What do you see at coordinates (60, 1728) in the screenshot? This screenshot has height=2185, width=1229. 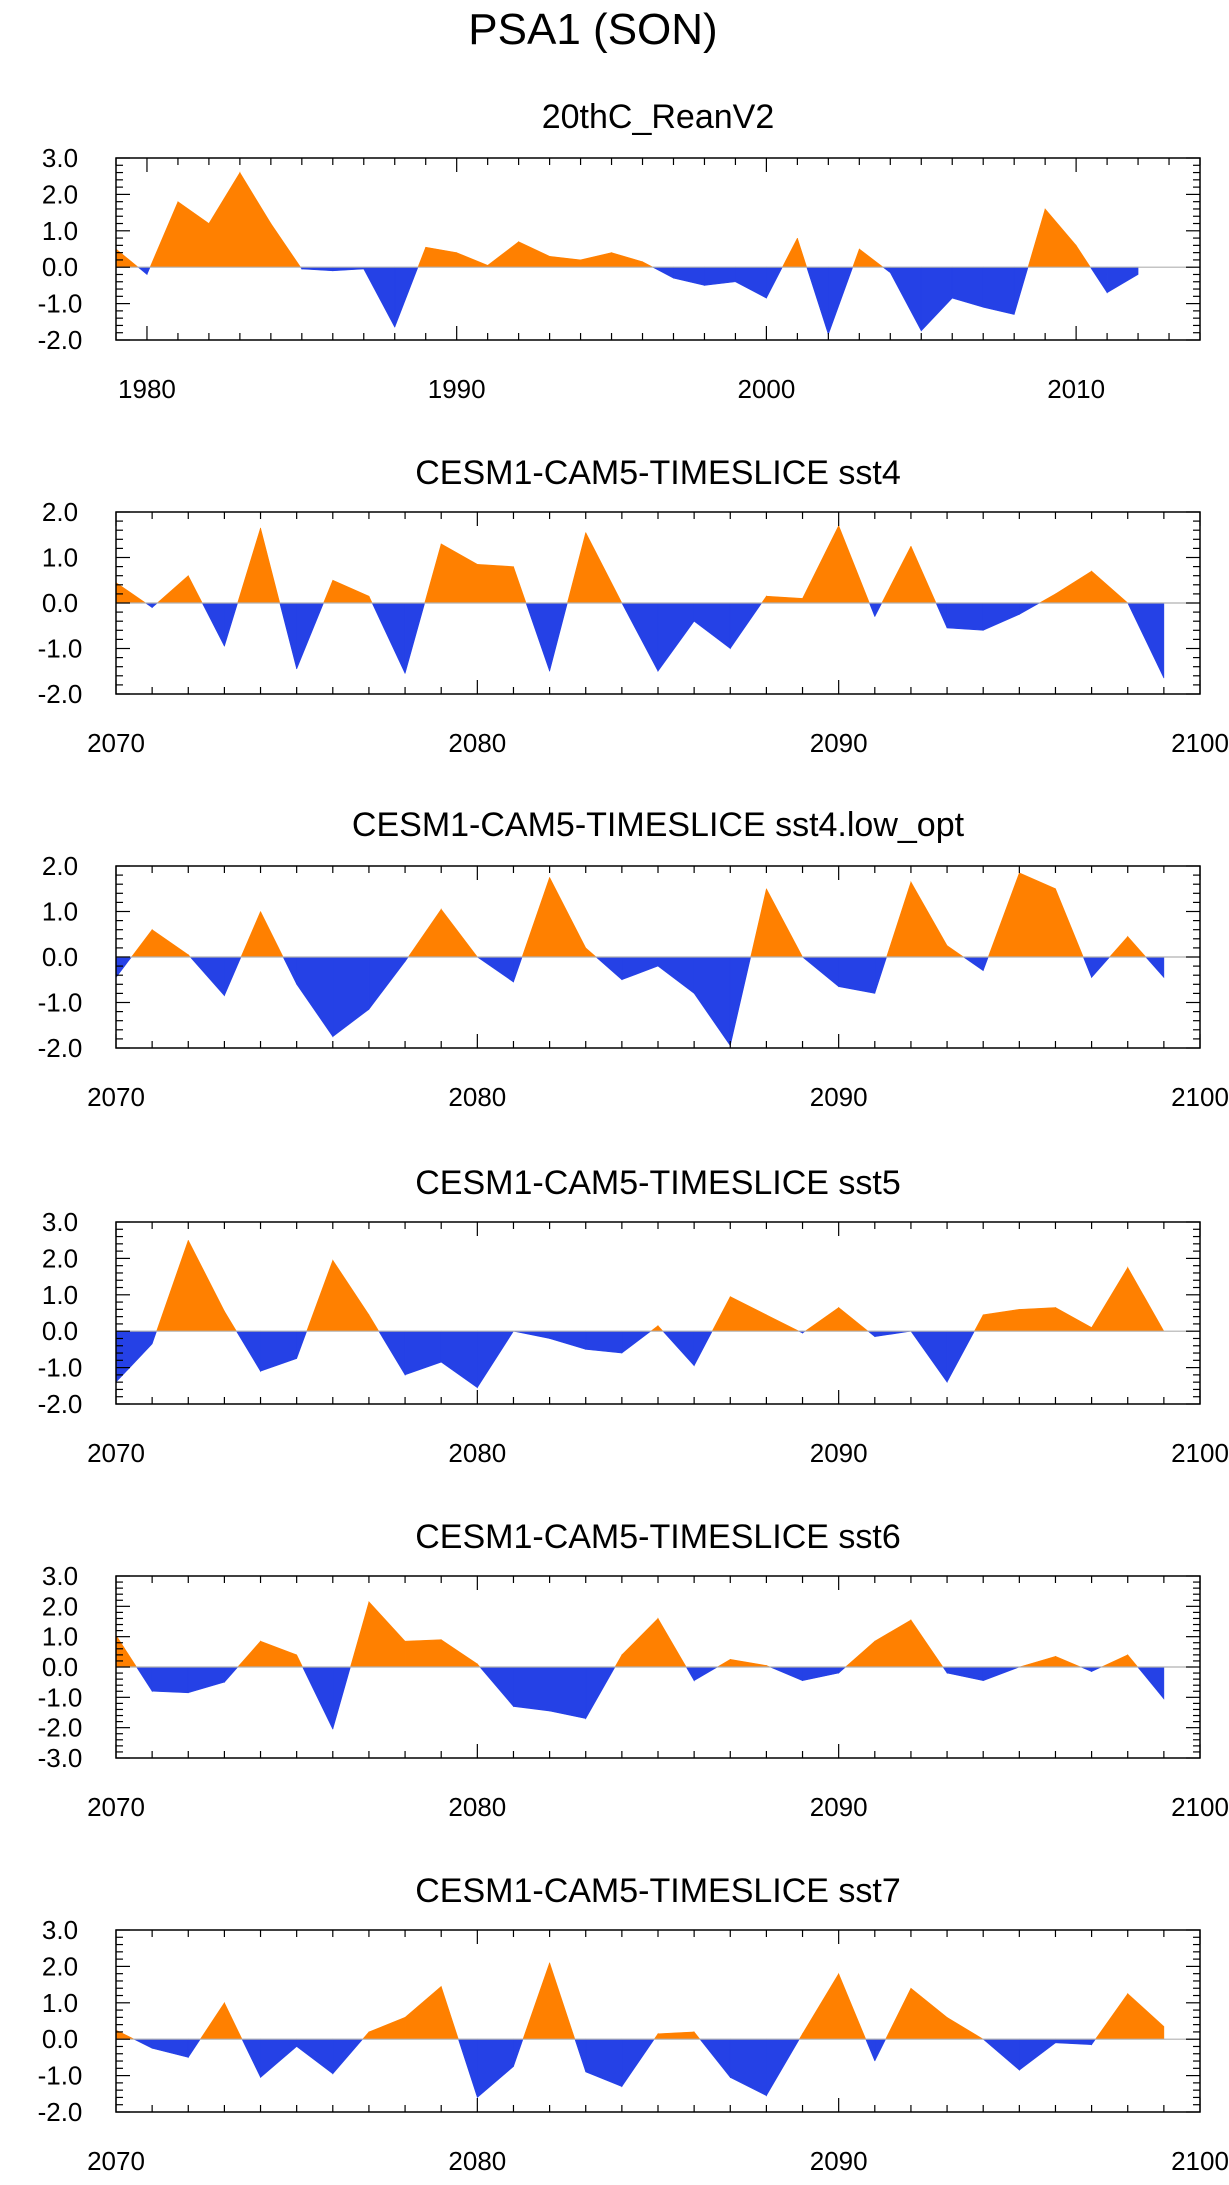 I see `y-tick-label: -2.0` at bounding box center [60, 1728].